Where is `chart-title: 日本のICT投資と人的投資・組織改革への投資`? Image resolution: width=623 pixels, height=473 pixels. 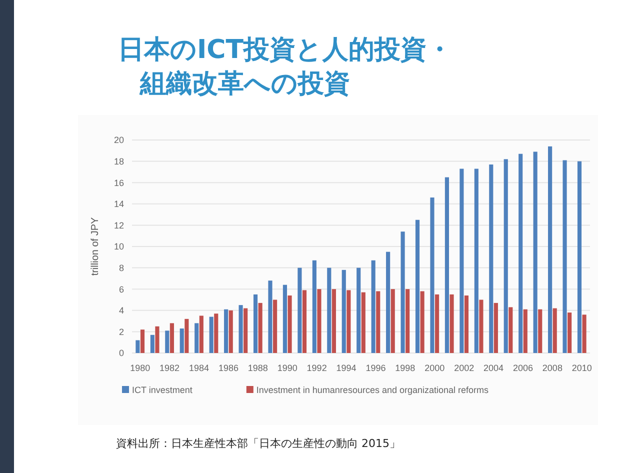
chart-title: 日本のICT投資と人的投資・組織改革への投資 is located at coordinates (285, 67).